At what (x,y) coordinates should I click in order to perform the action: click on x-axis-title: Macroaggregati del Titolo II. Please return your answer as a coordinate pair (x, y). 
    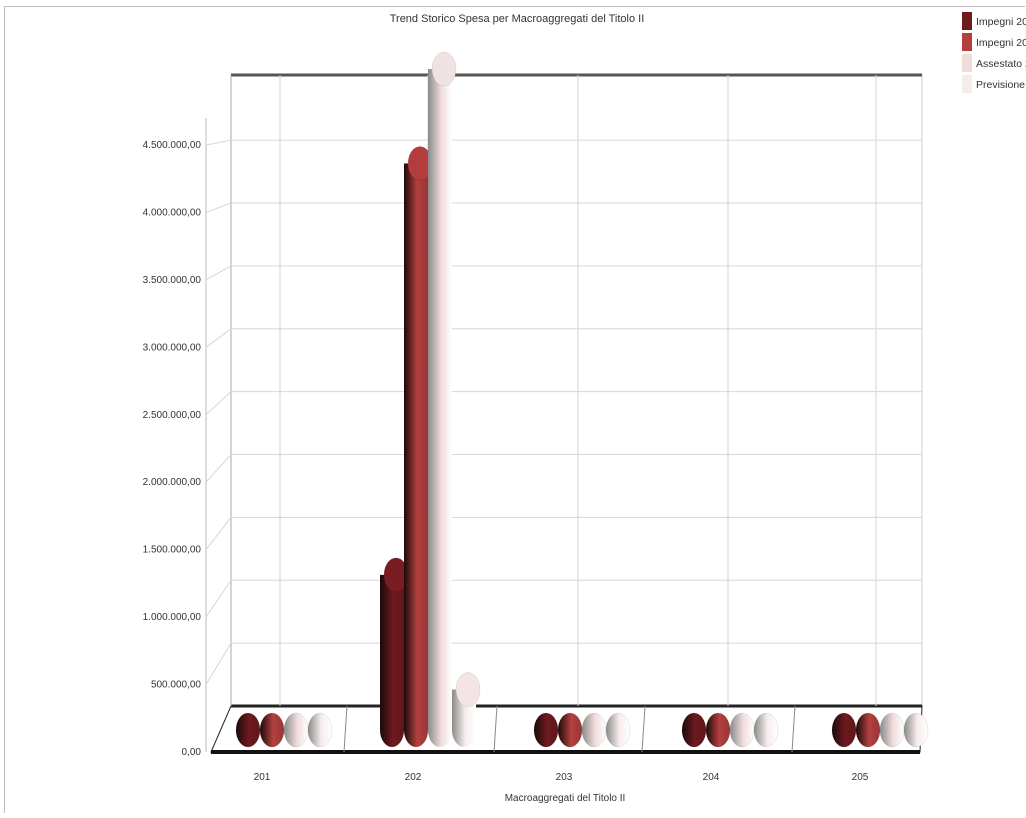
    Looking at the image, I should click on (565, 798).